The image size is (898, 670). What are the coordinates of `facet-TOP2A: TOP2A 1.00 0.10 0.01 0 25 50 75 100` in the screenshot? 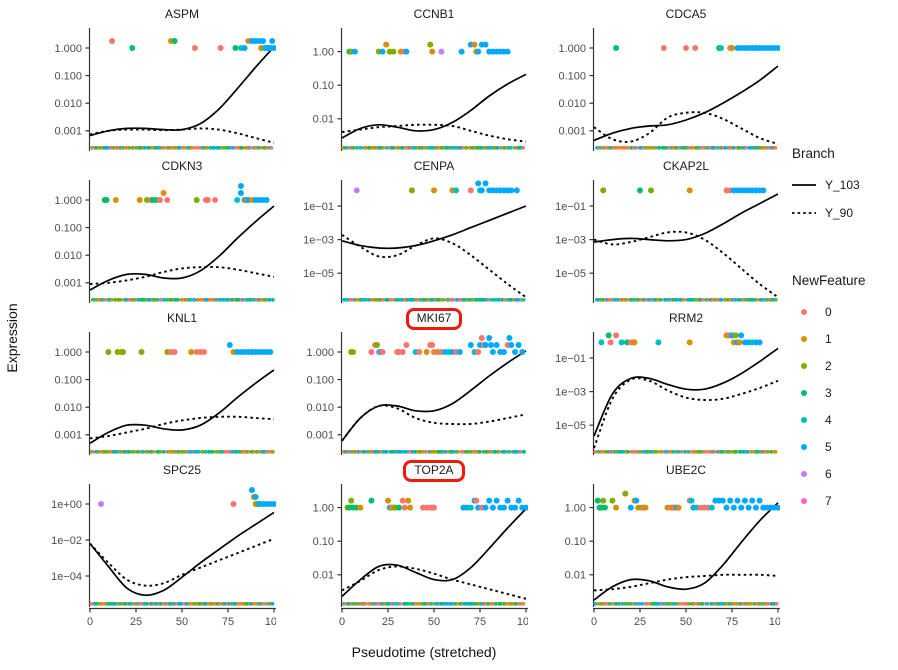 It's located at (404, 549).